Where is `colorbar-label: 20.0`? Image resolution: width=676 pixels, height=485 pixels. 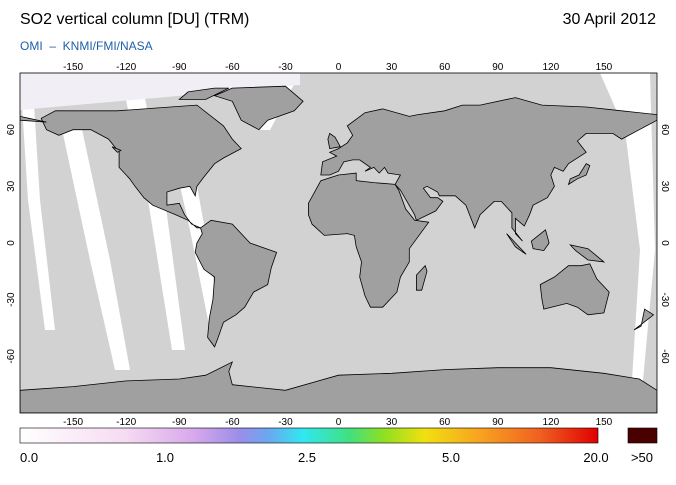 colorbar-label: 20.0 is located at coordinates (595, 457).